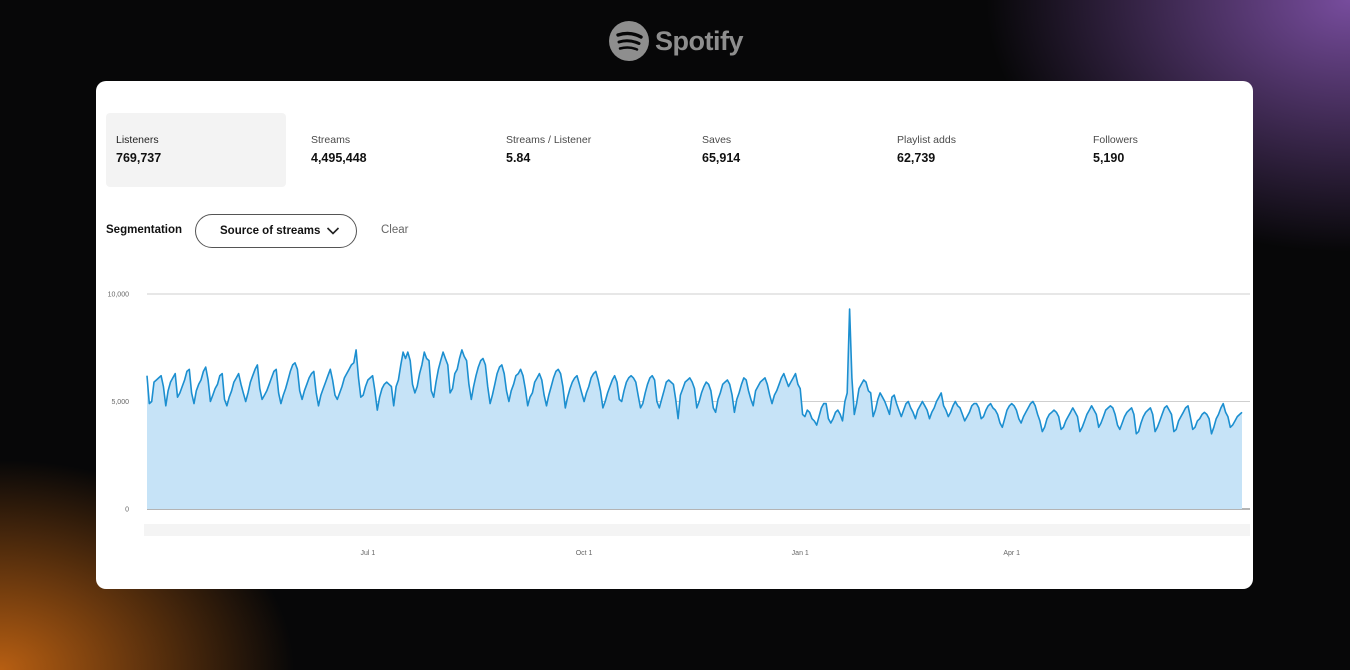 The height and width of the screenshot is (670, 1350). What do you see at coordinates (586, 150) in the screenshot?
I see `metric-tab-streams-per-listener: Streams / Listener 5.84` at bounding box center [586, 150].